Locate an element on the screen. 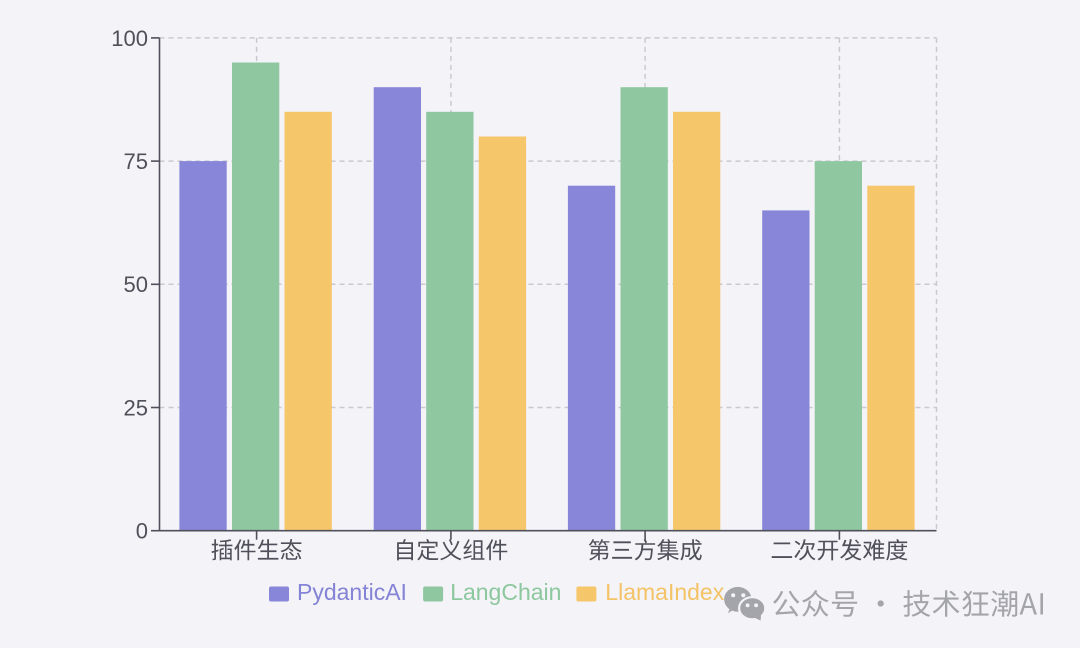  svg-text: PydanticAI is located at coordinates (352, 592).